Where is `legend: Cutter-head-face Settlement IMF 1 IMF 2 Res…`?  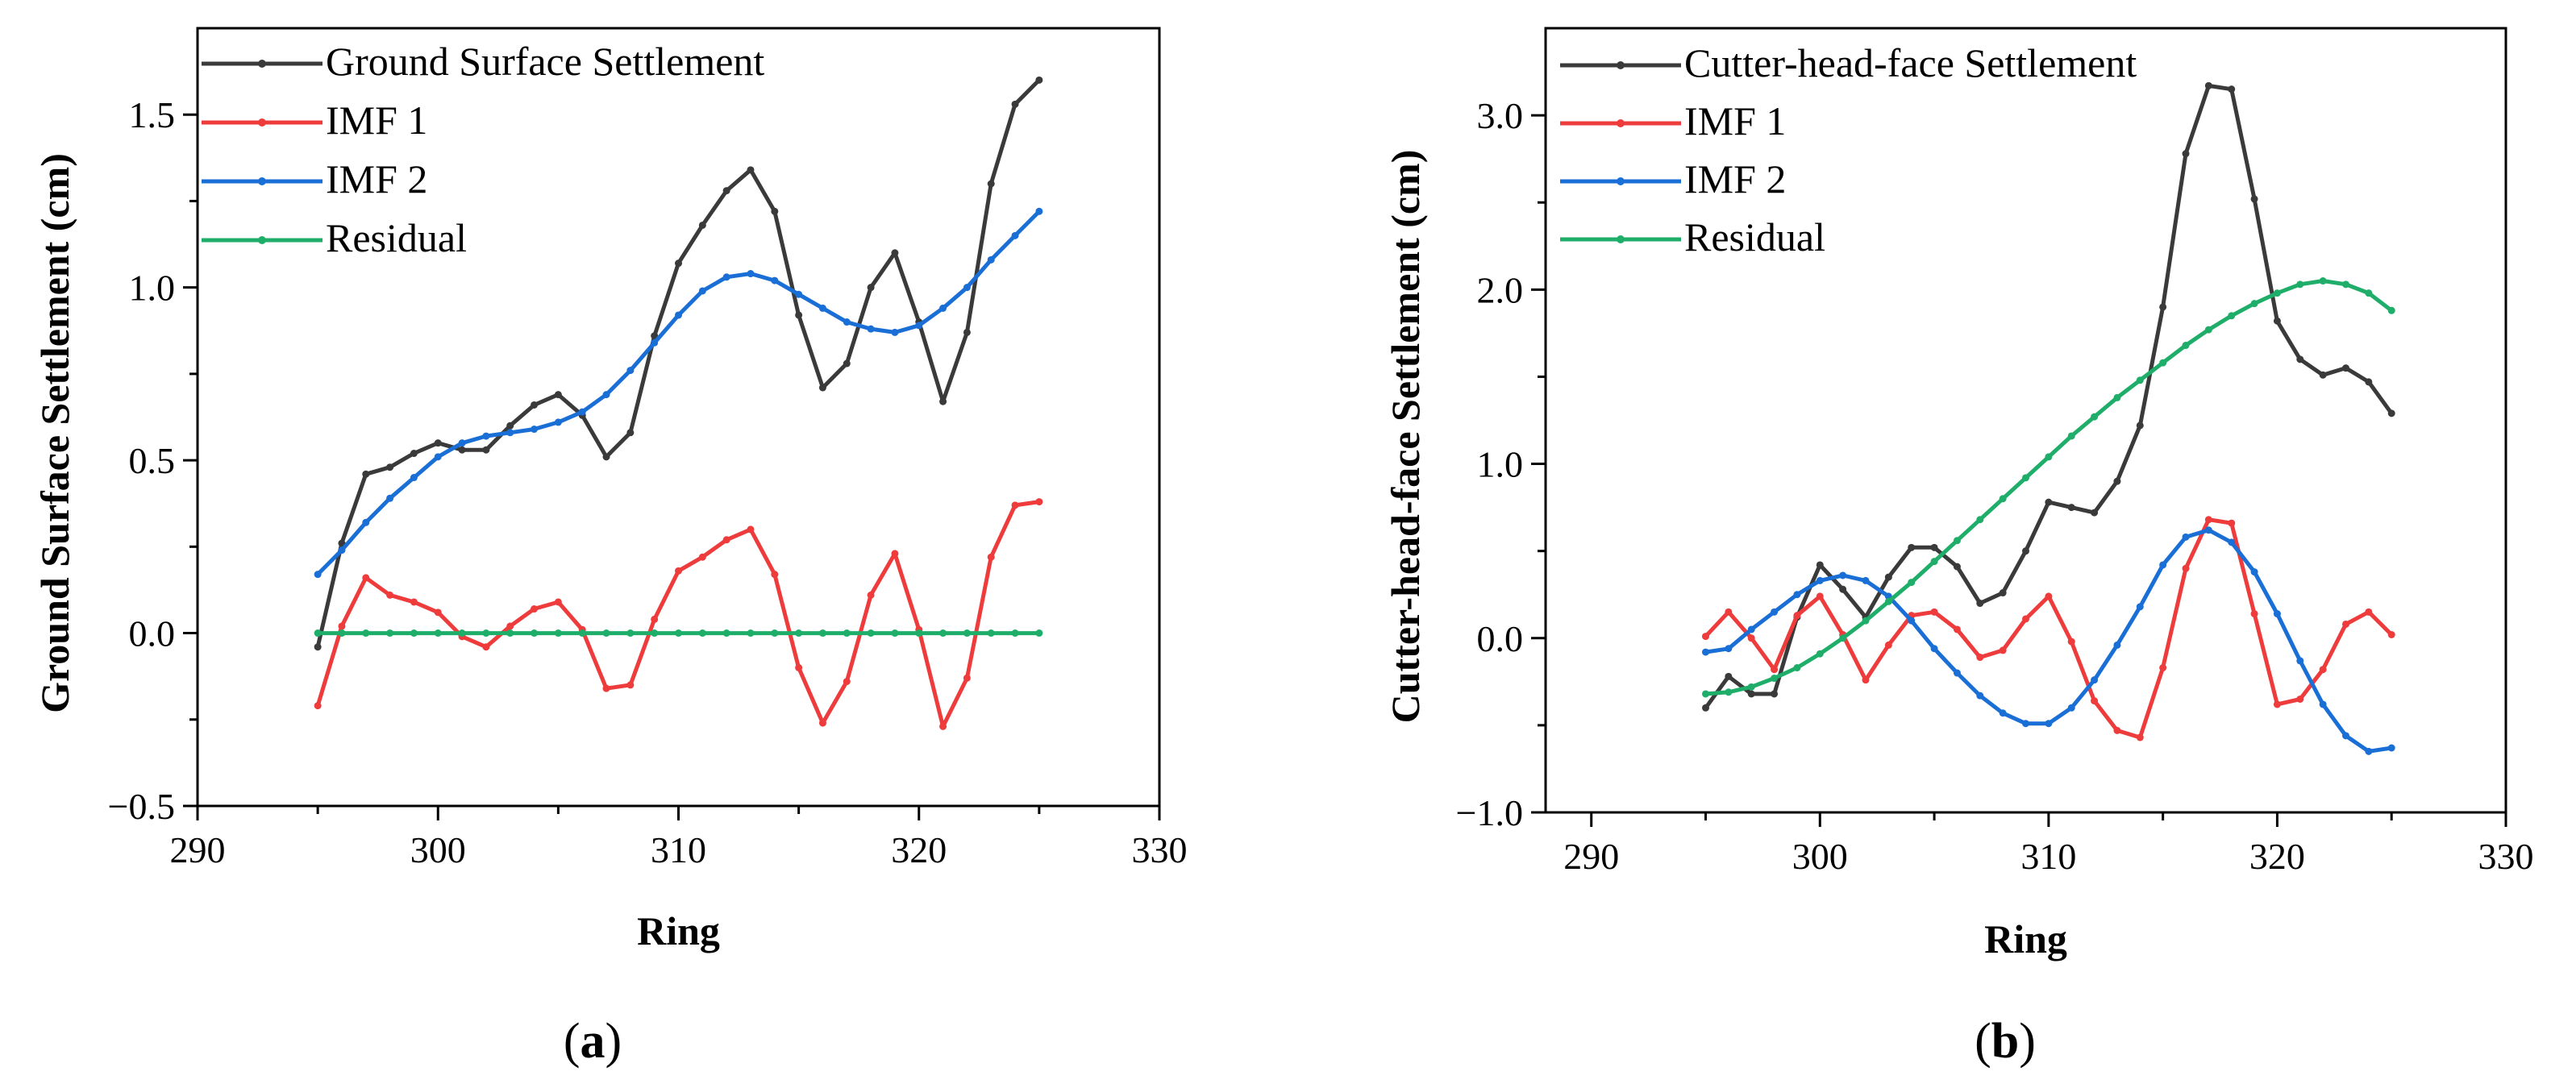 legend: Cutter-head-face Settlement IMF 1 IMF 2 Res… is located at coordinates (1849, 150).